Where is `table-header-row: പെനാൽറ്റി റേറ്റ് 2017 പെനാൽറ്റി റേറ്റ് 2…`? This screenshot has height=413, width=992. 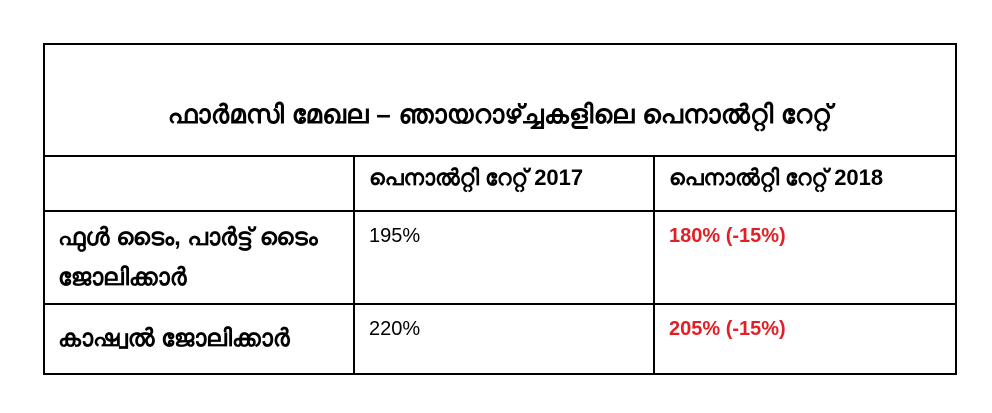
table-header-row: പെനാൽറ്റി റേറ്റ് 2017 പെനാൽറ്റി റേറ്റ് 2… is located at coordinates (500, 183).